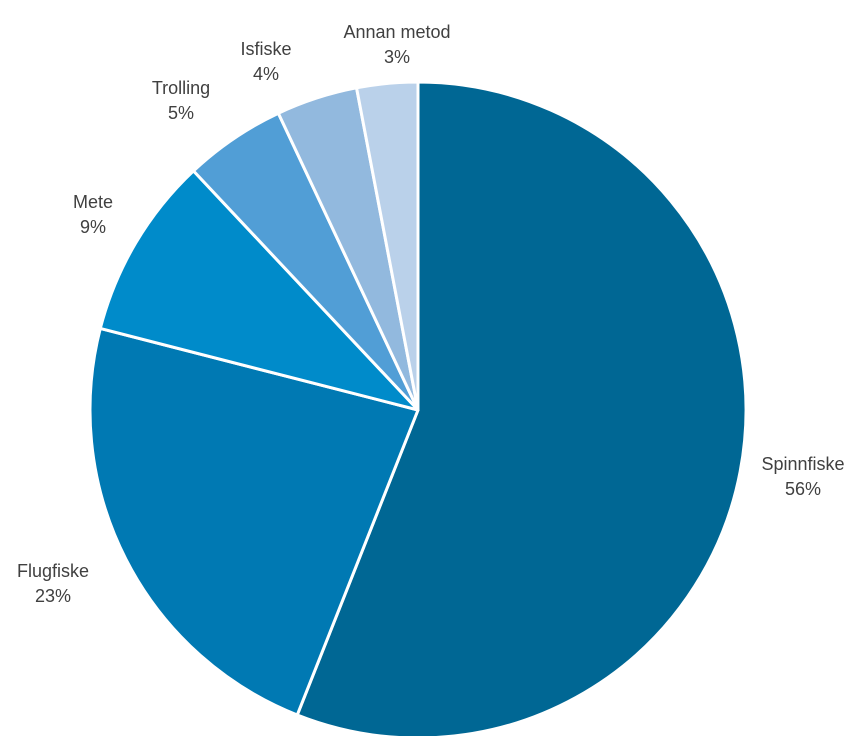 The height and width of the screenshot is (736, 861). Describe the element at coordinates (396, 32) in the screenshot. I see `slice-label-annan-metod: Annan metod` at that location.